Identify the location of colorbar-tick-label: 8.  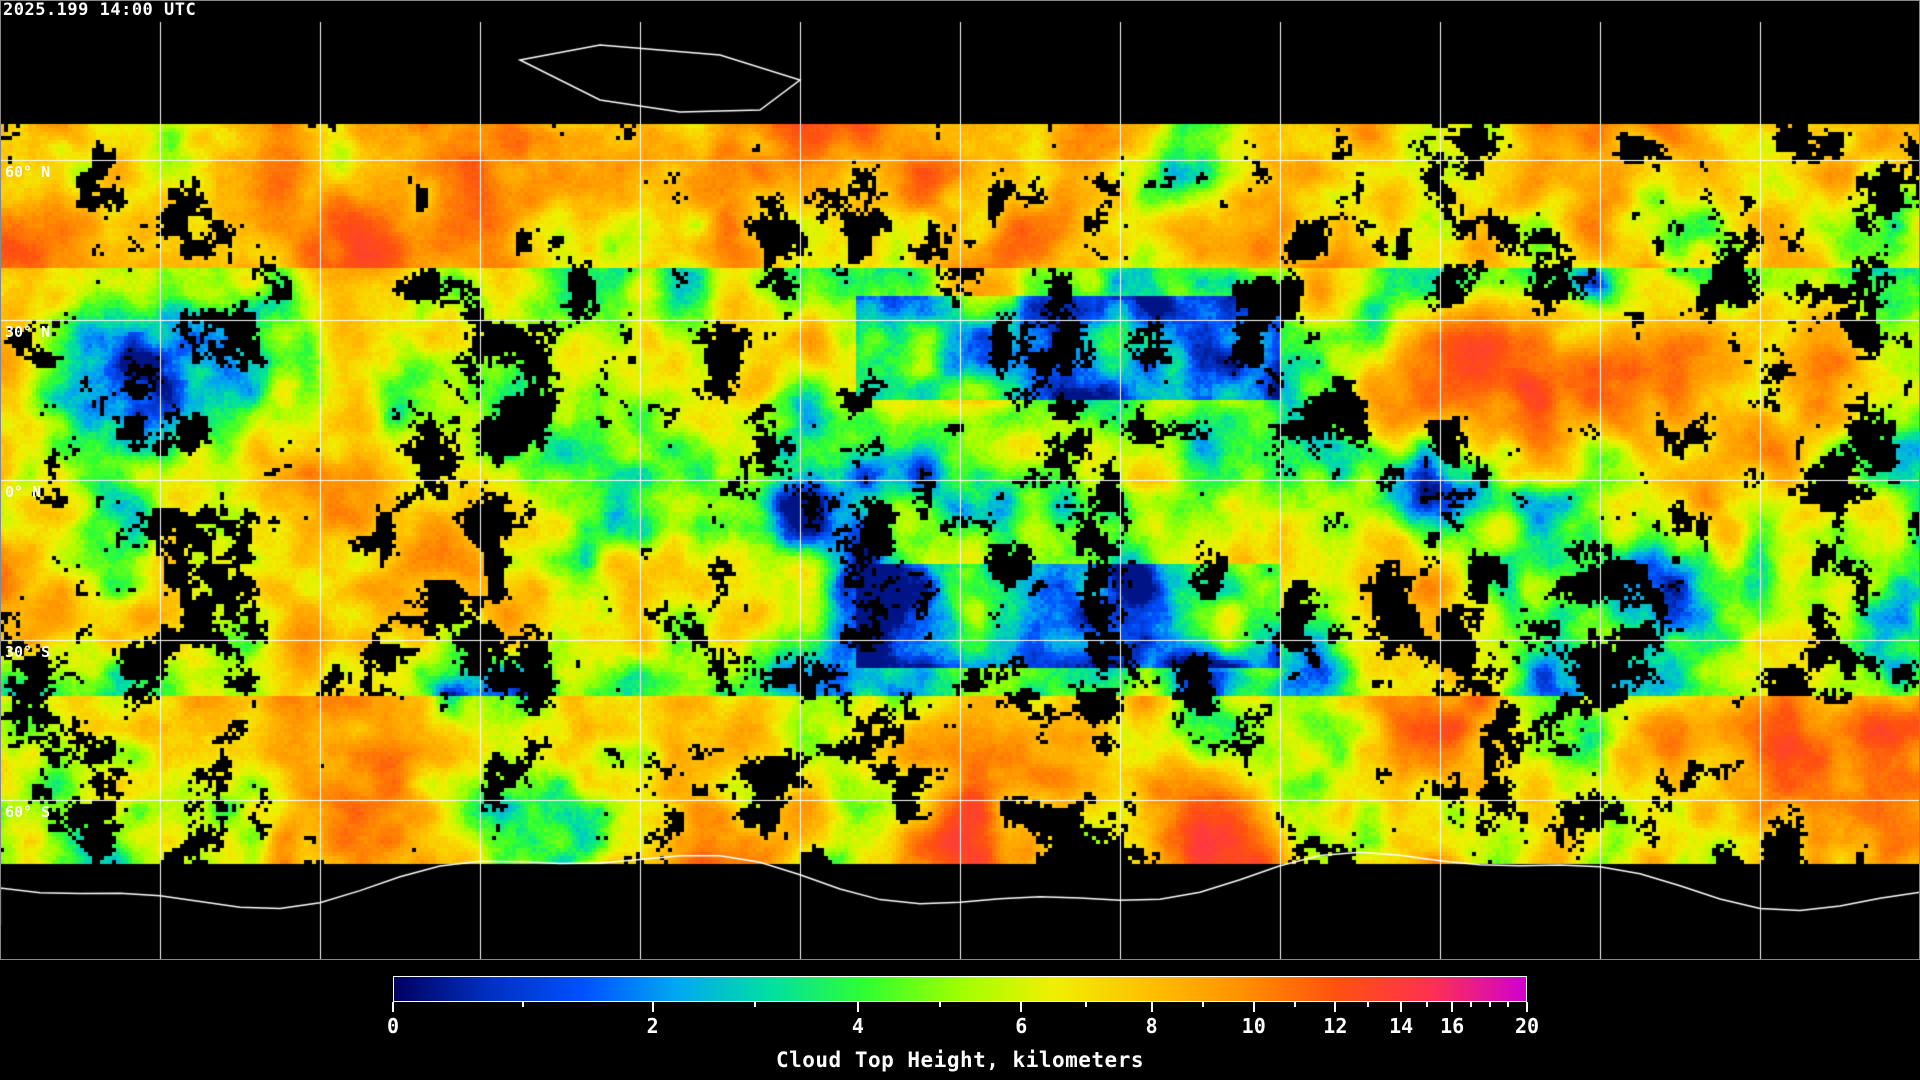
(1151, 1026).